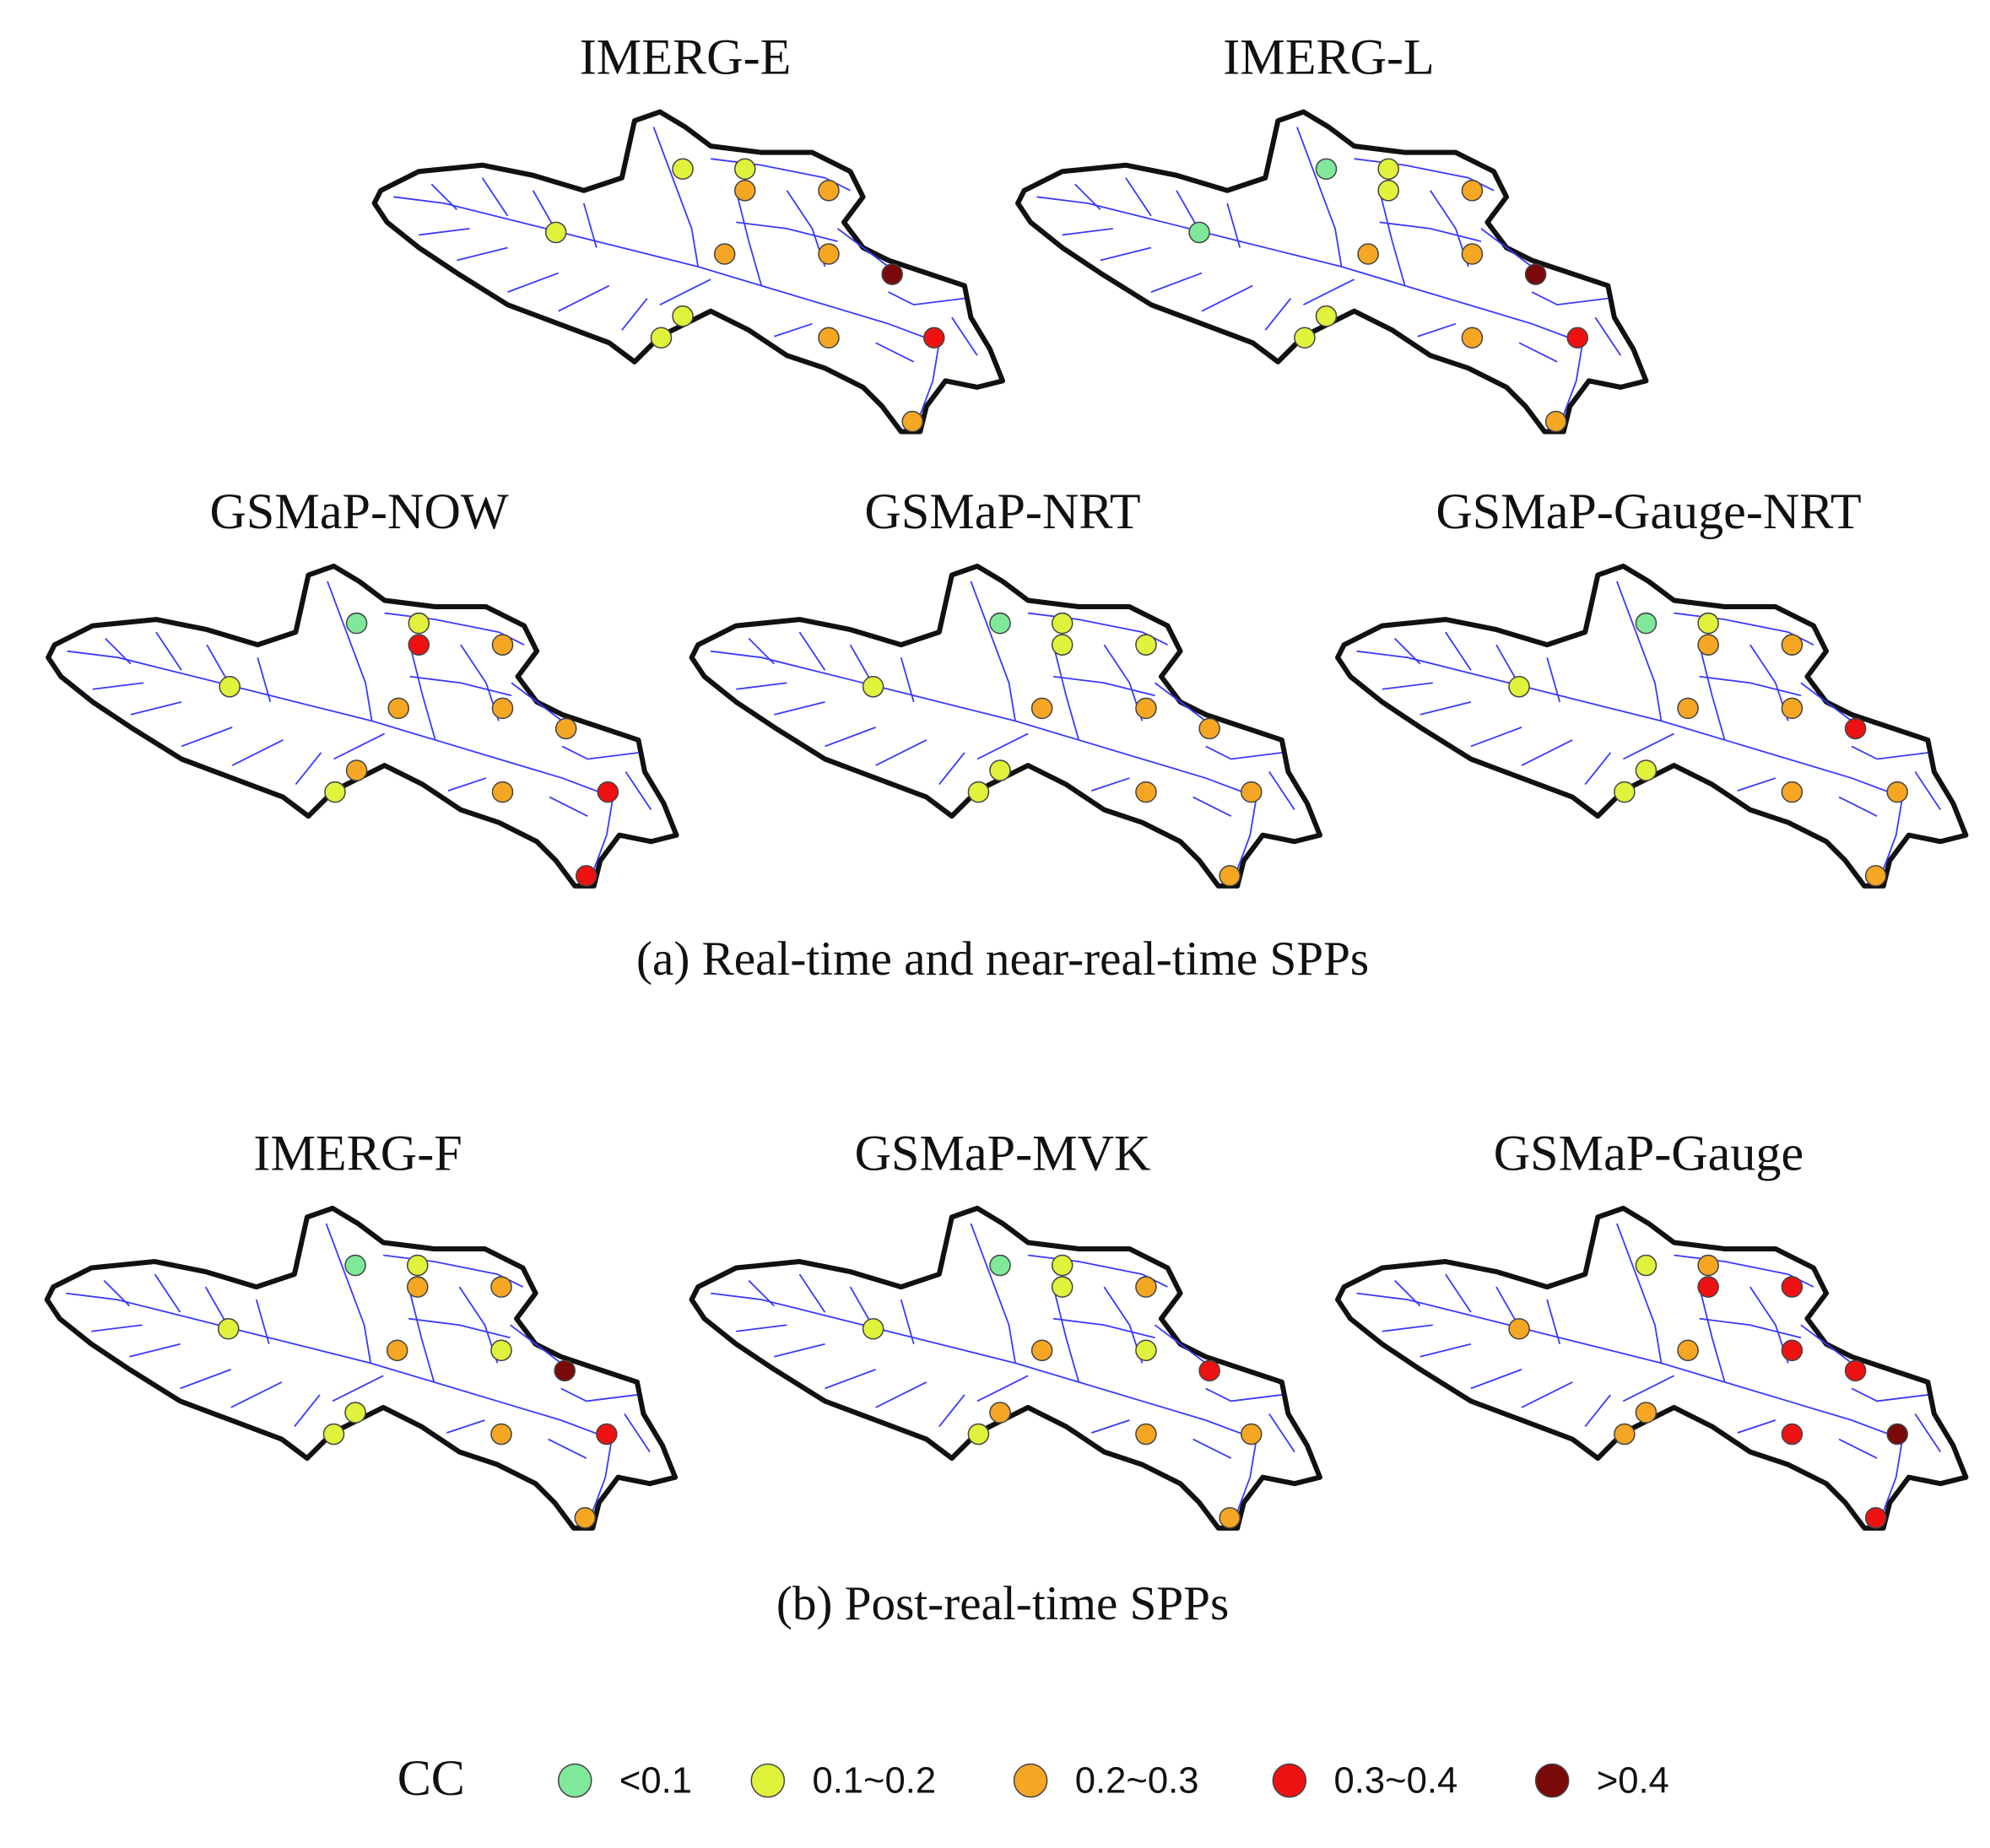  I want to click on caption: (b) Post-real-time SPPs, so click(1002, 1603).